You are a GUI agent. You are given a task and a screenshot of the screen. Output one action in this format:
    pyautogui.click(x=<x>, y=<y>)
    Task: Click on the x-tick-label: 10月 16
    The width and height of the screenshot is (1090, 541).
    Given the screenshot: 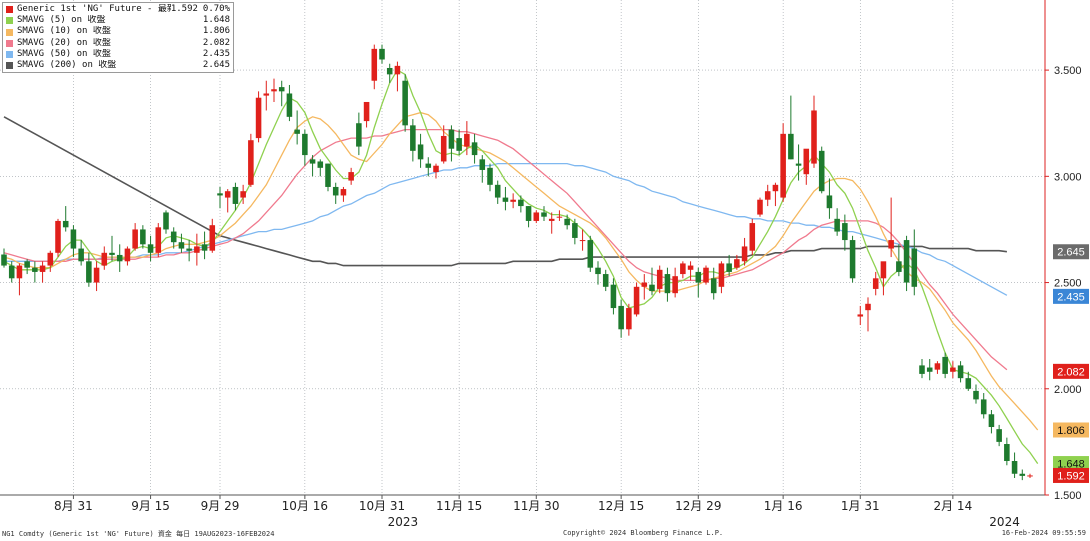 What is the action you would take?
    pyautogui.click(x=305, y=506)
    